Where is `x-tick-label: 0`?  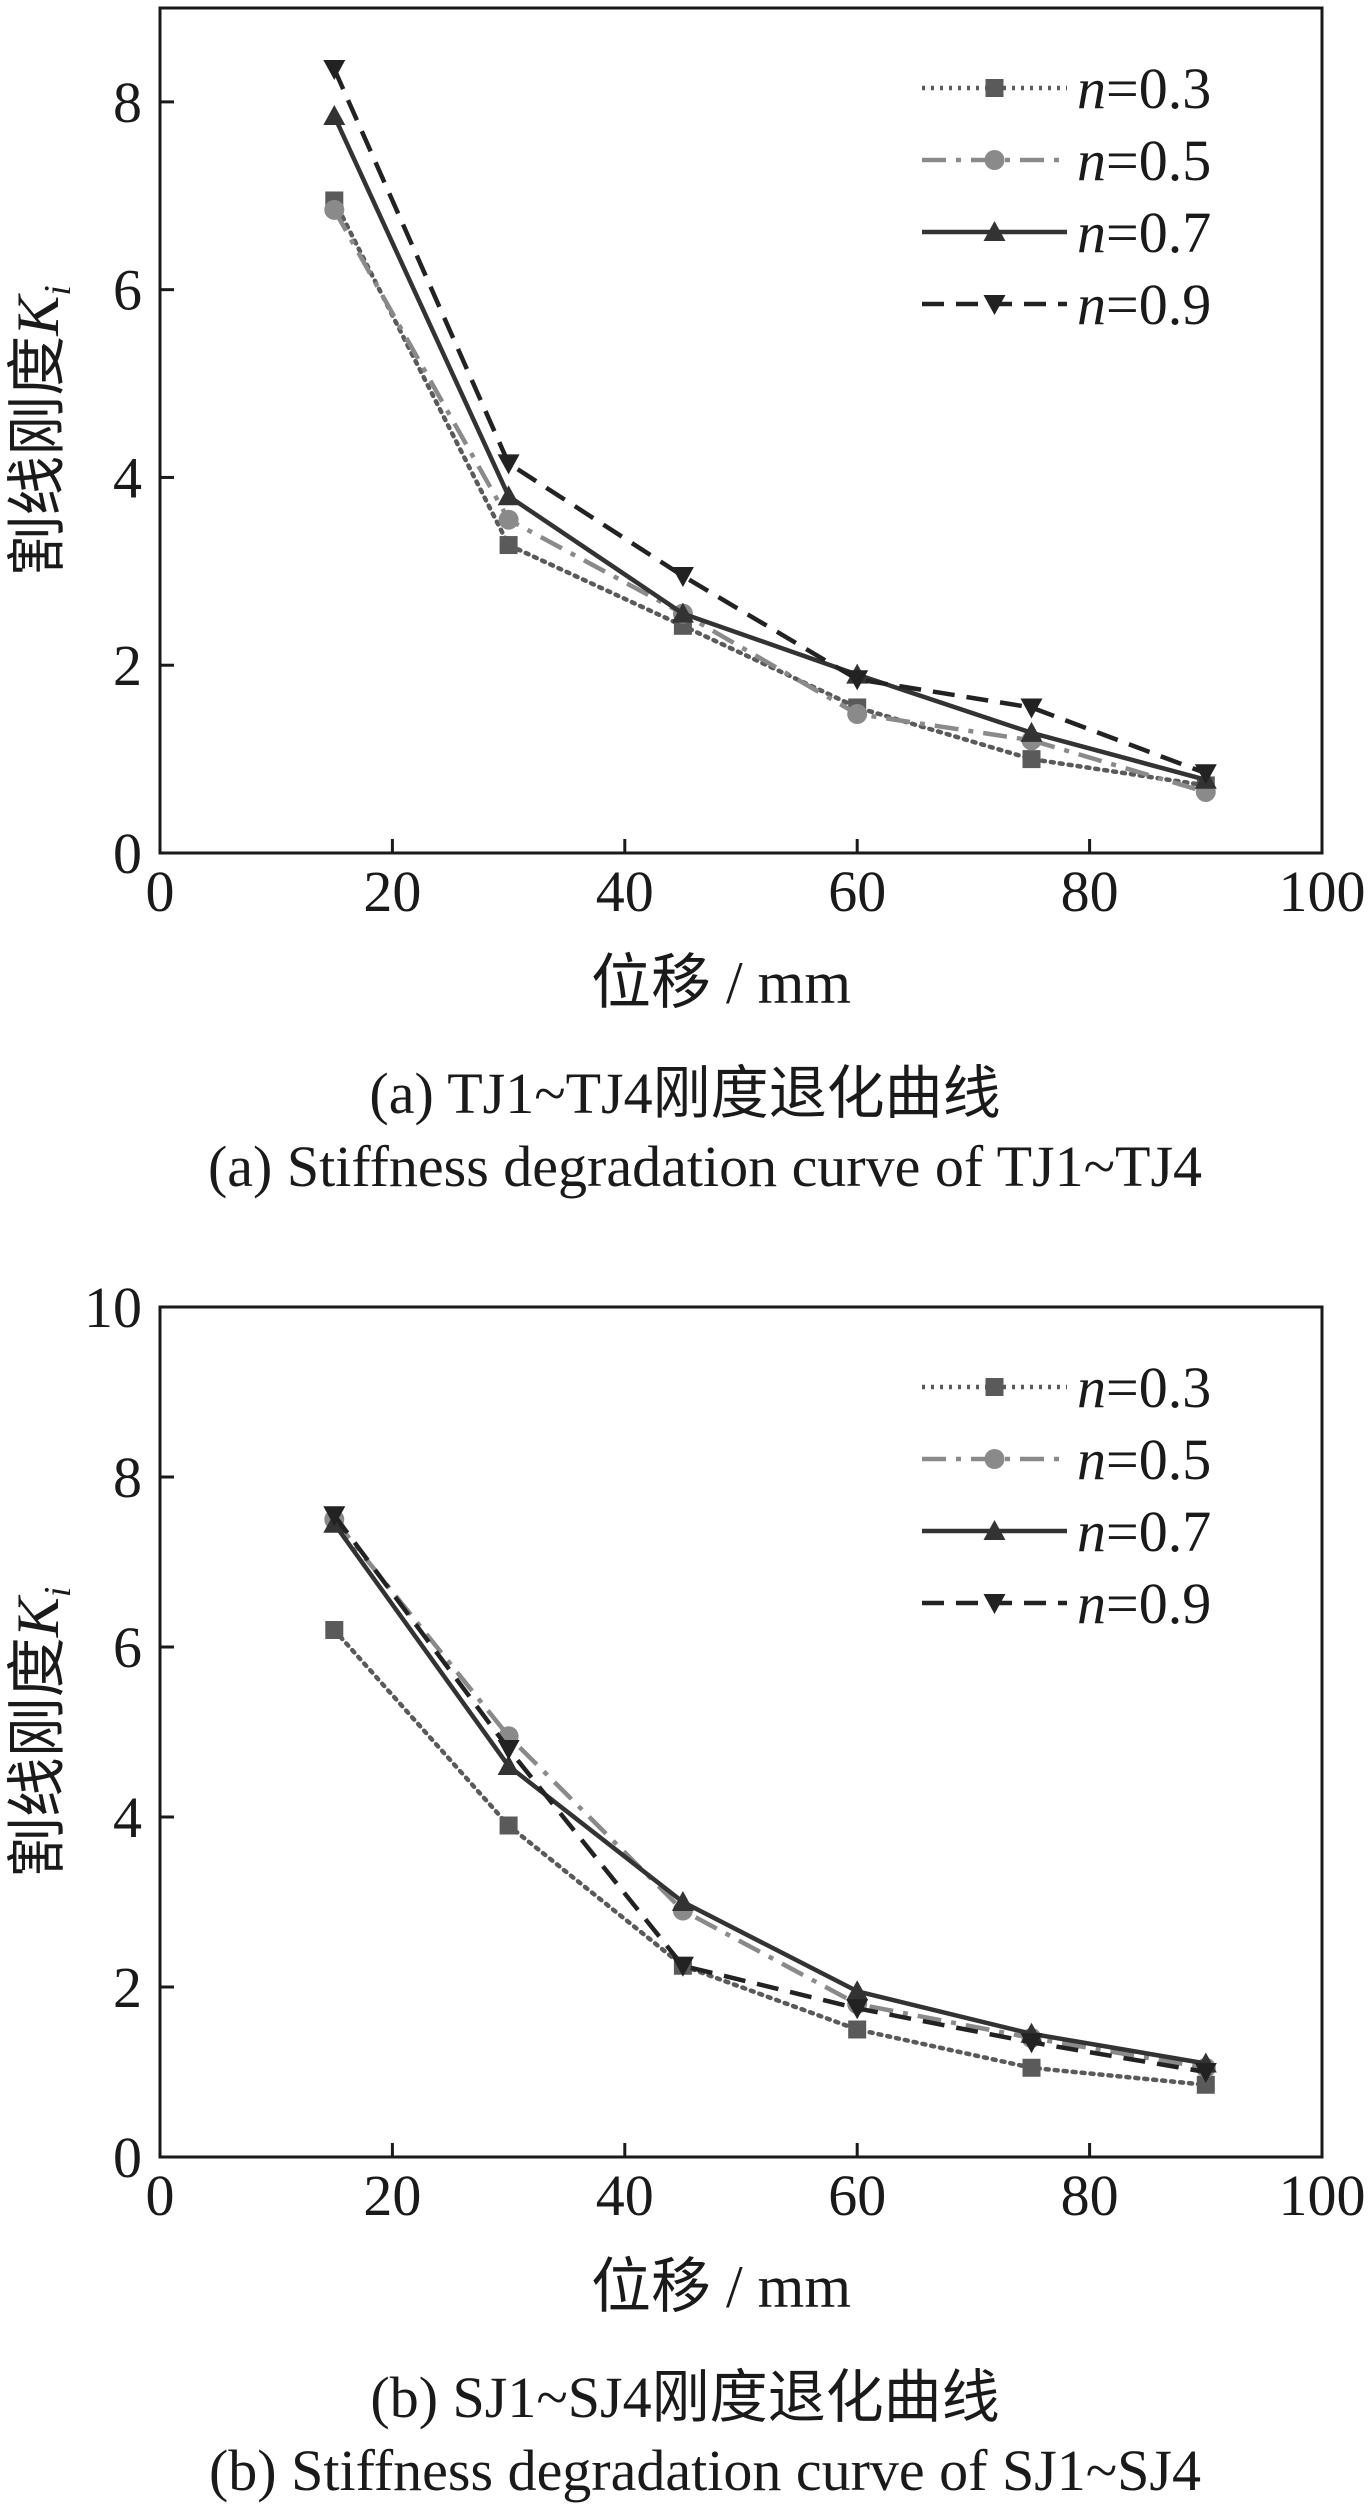
x-tick-label: 0 is located at coordinates (160, 891).